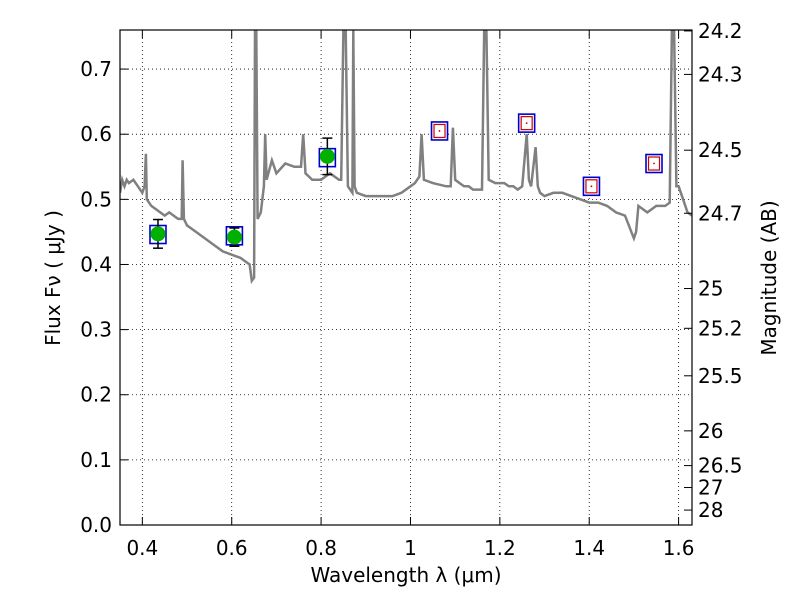  I want to click on y-tick-label: 0.3, so click(96, 330).